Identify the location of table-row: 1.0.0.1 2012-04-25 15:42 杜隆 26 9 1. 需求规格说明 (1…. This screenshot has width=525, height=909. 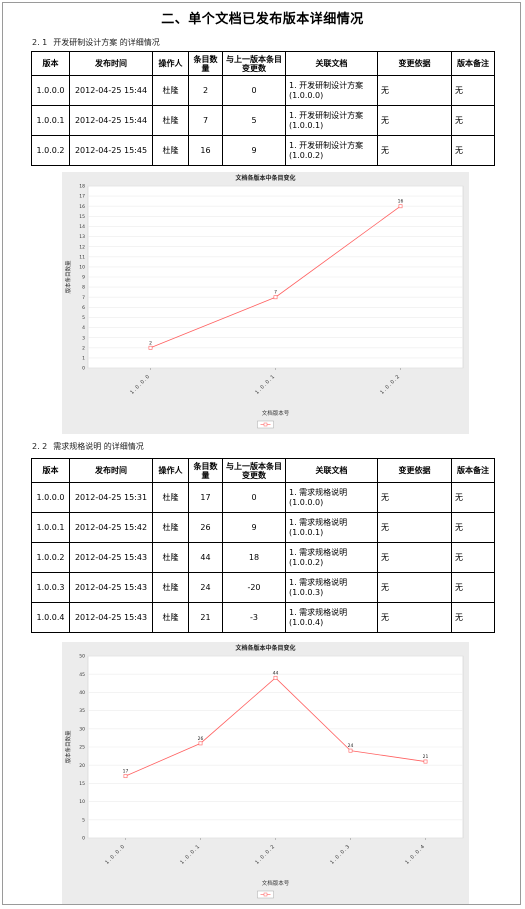
(263, 527).